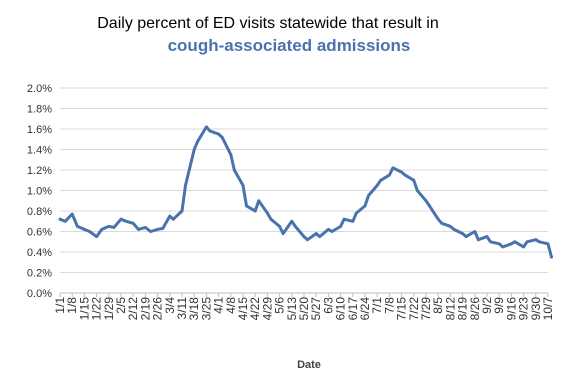 The width and height of the screenshot is (561, 369). I want to click on x-tick-label: 2/19, so click(145, 309).